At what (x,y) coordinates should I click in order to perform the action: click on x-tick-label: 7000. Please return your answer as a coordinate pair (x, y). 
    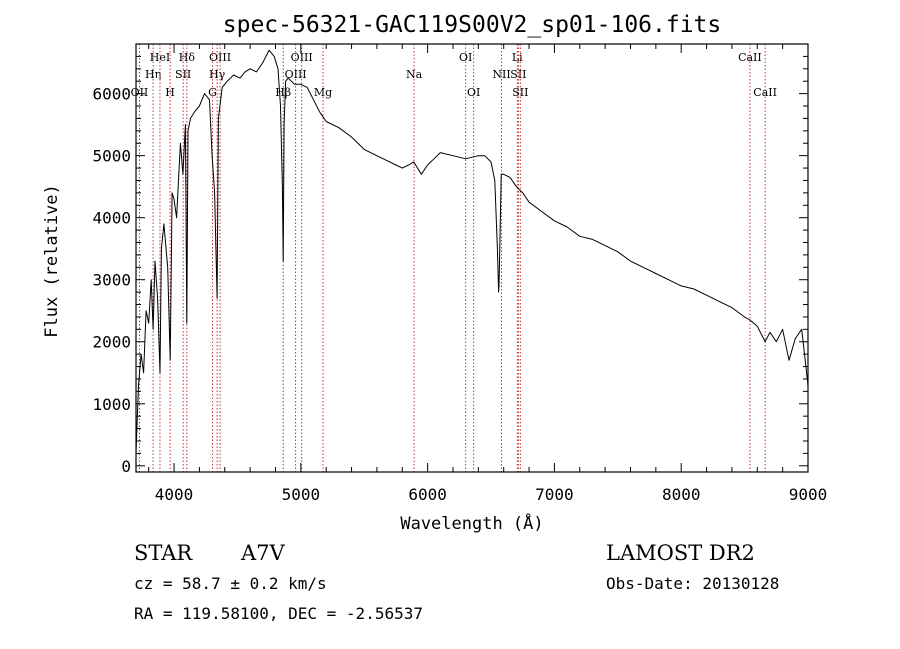
    Looking at the image, I should click on (554, 494).